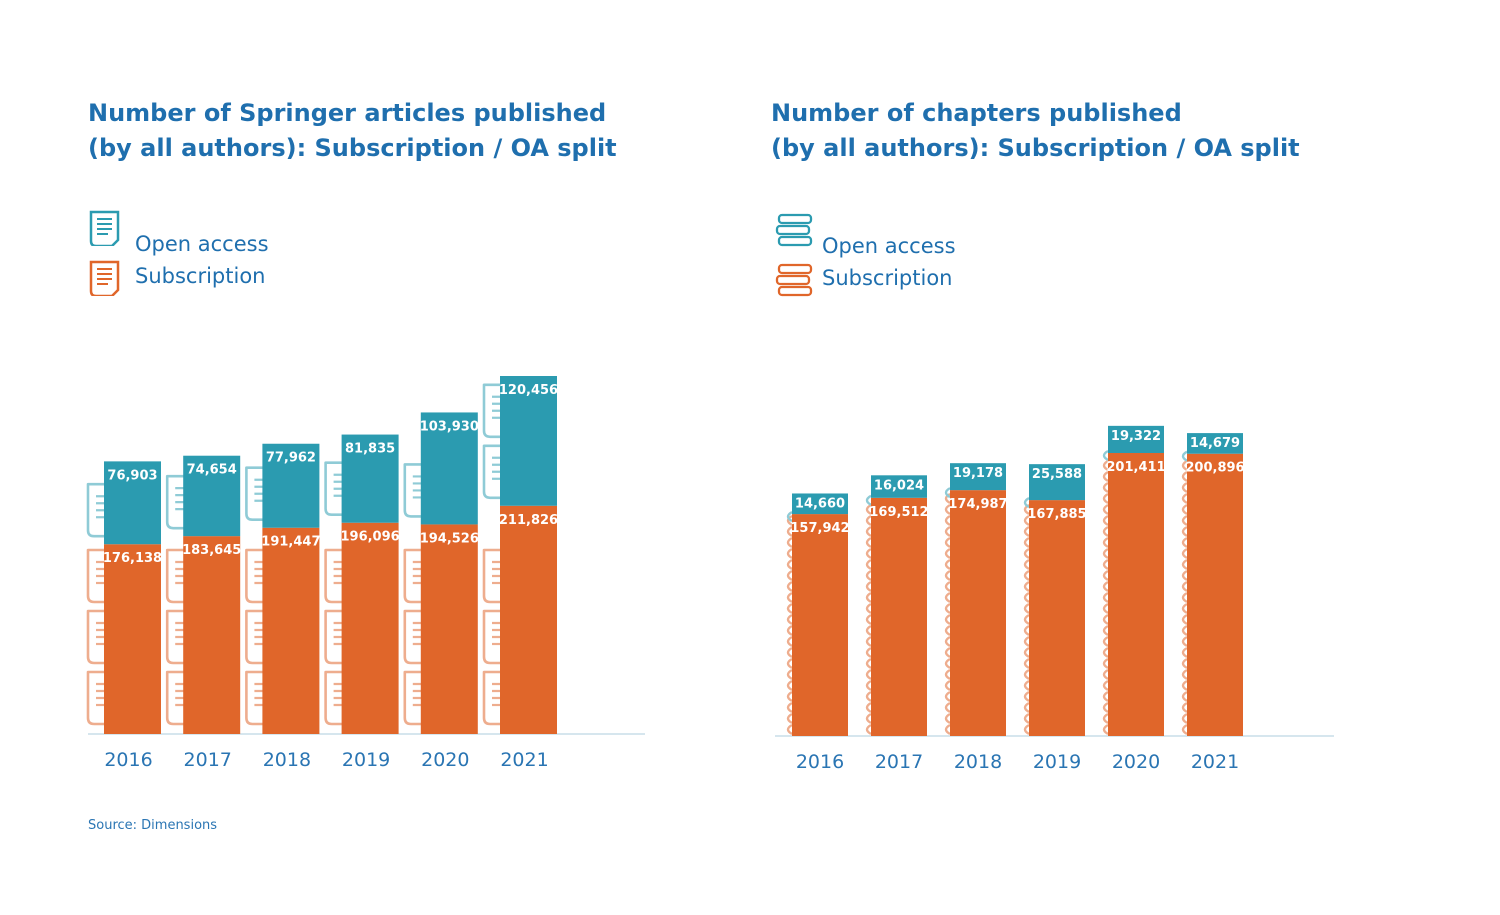  I want to click on chart-1-bar-open-access-2016, so click(132, 503).